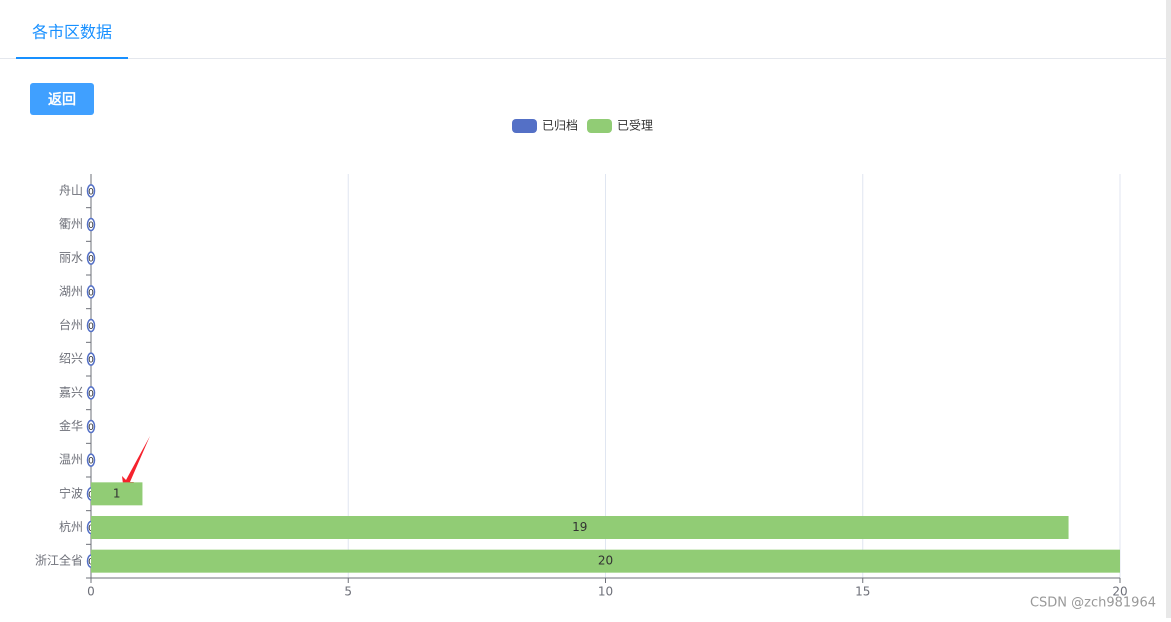 Image resolution: width=1171 pixels, height=622 pixels. I want to click on back-button, so click(62, 99).